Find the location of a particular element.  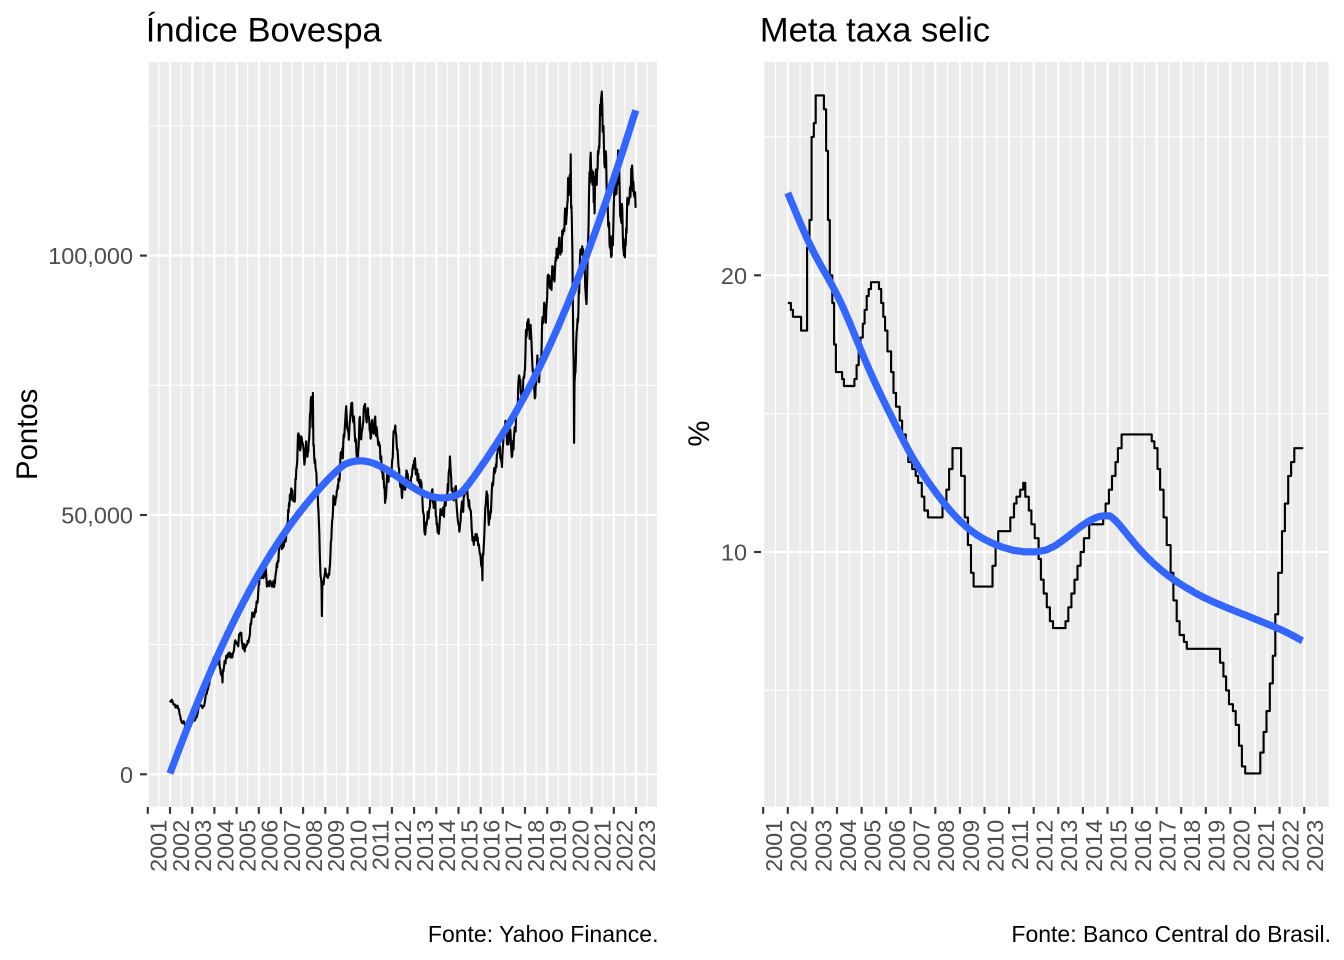

svg-text: 10 is located at coordinates (734, 553).